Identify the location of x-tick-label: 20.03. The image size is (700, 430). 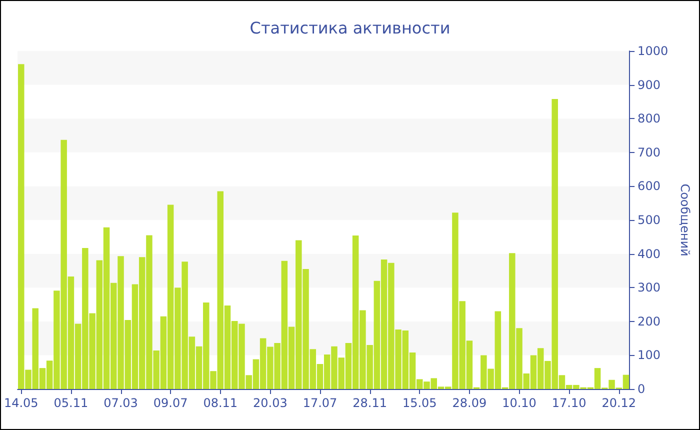
(270, 403).